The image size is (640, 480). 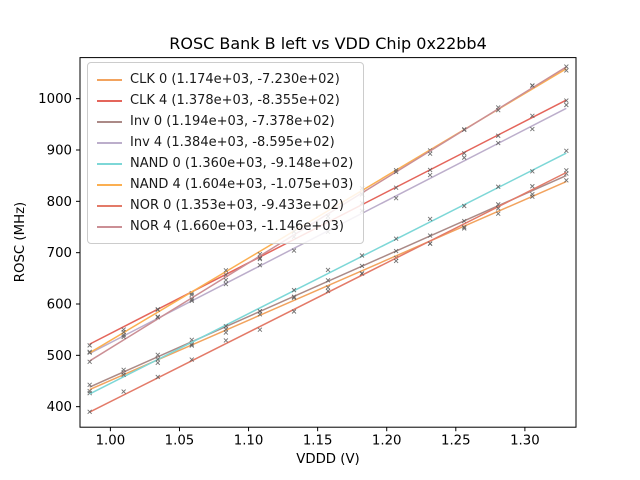 I want to click on y-tick-label: 800, so click(x=59, y=202).